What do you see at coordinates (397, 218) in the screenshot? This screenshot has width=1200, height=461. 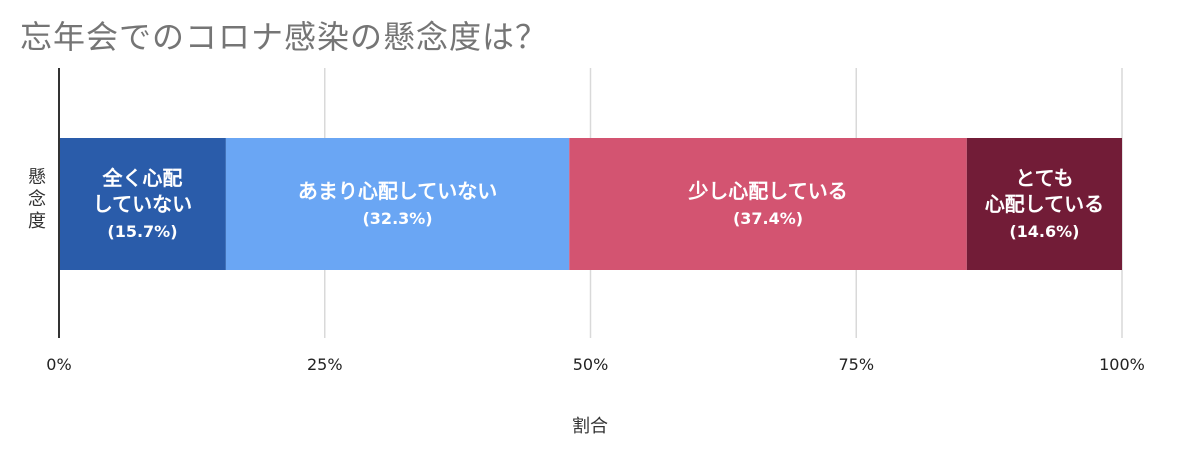 I see `segment-value-label: (32.3%)` at bounding box center [397, 218].